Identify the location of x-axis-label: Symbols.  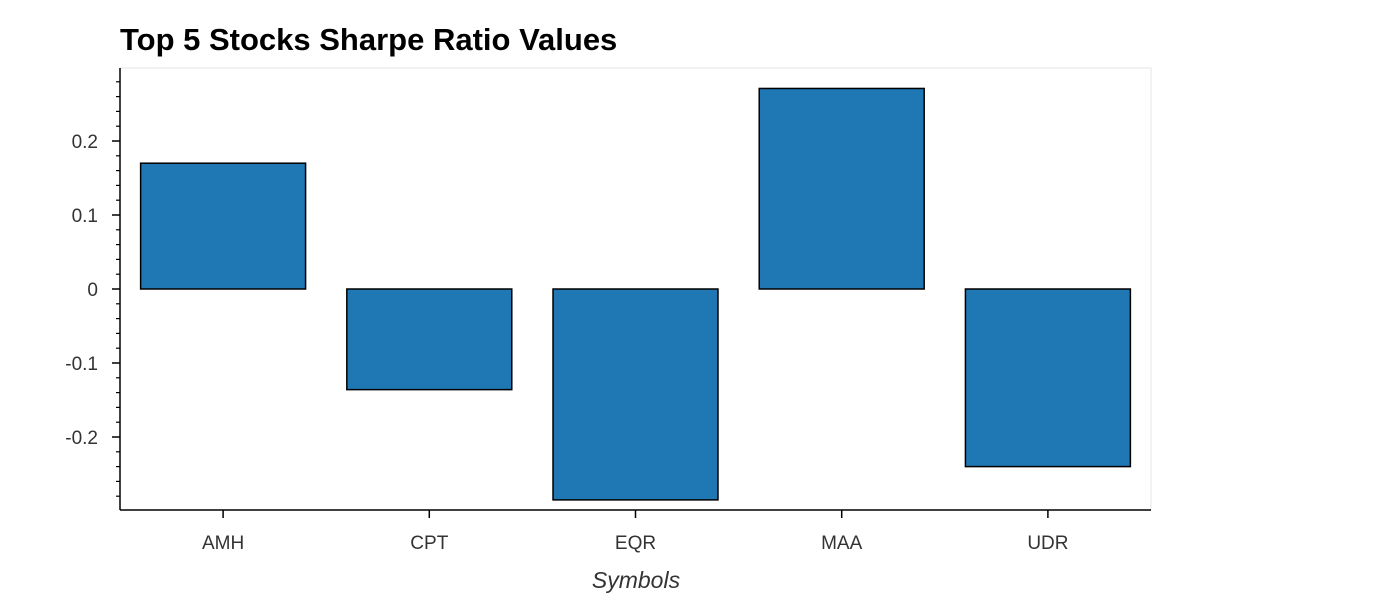
(636, 580).